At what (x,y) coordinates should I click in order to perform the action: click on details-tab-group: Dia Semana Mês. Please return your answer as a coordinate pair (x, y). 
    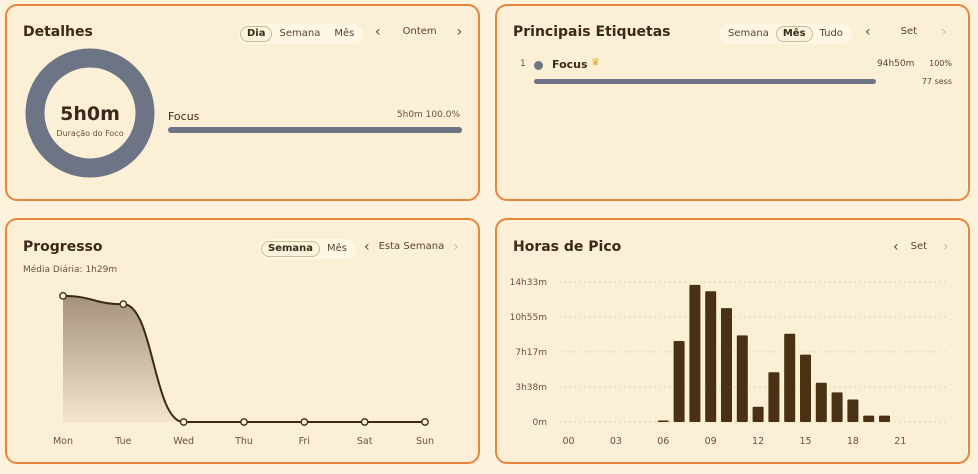
    Looking at the image, I should click on (301, 34).